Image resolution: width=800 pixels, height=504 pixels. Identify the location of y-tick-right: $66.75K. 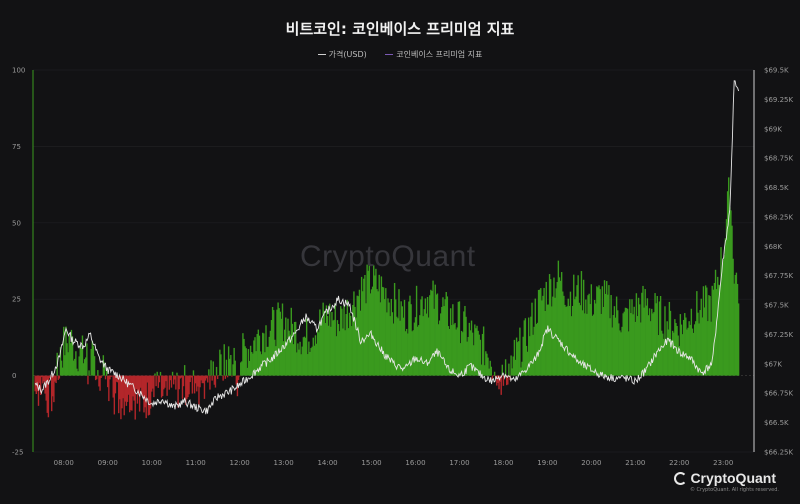
(778, 394).